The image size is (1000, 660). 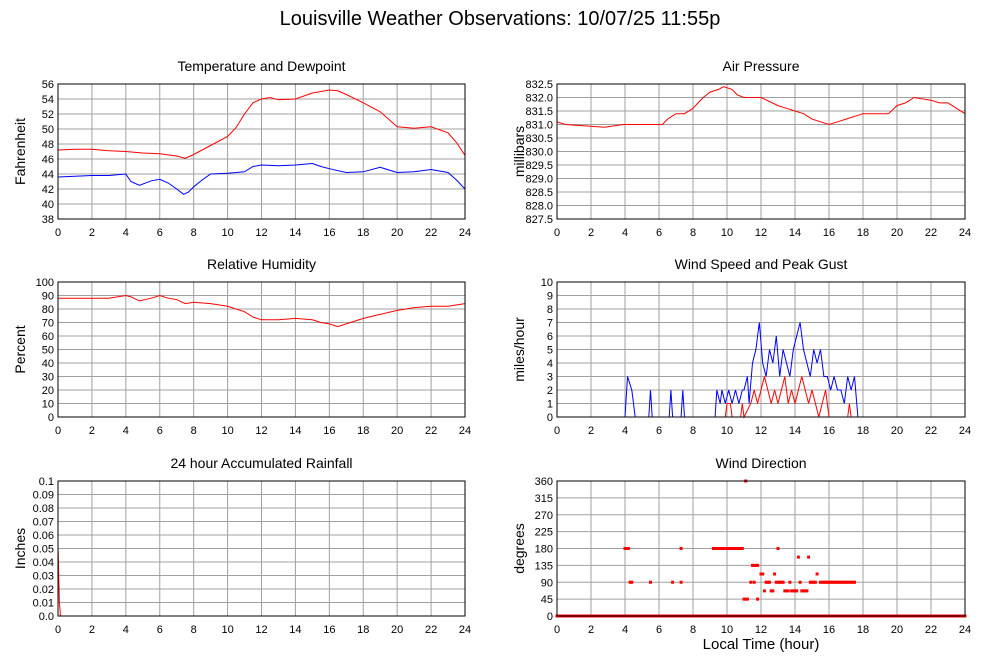 What do you see at coordinates (48, 391) in the screenshot?
I see `y-tick-label: 20` at bounding box center [48, 391].